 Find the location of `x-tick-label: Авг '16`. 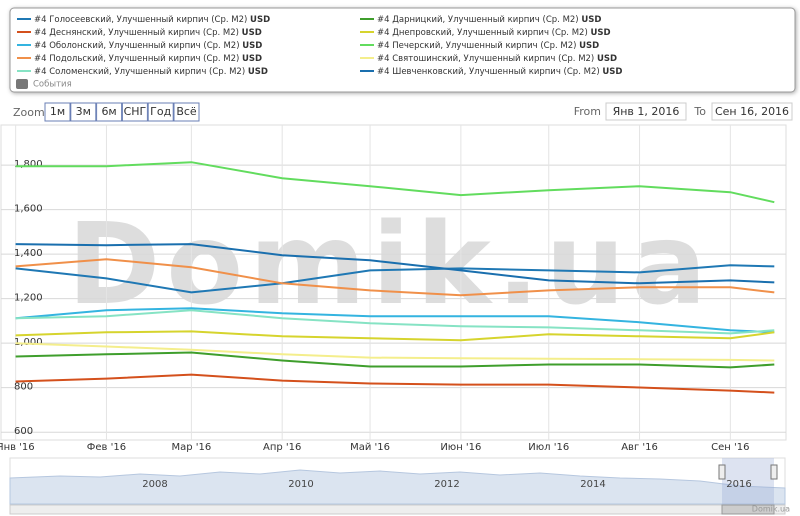

x-tick-label: Авг '16 is located at coordinates (639, 447).